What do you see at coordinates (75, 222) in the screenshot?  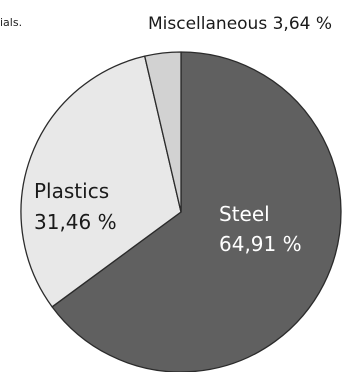 I see `slice-value-plastics: 31,46 %` at bounding box center [75, 222].